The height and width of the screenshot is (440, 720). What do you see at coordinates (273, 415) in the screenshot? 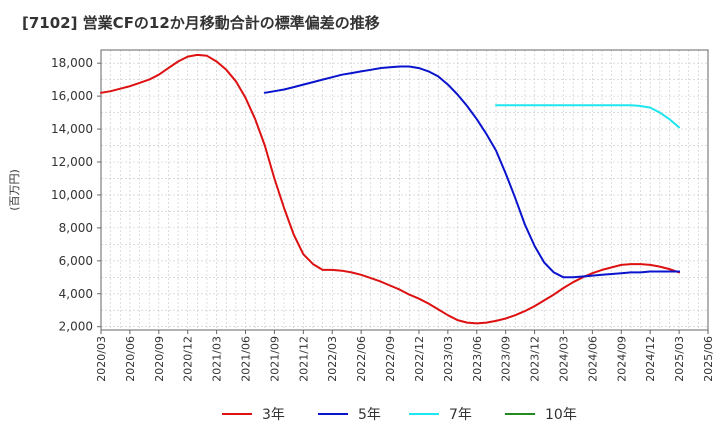
I see `legend-label-3年: 3年` at bounding box center [273, 415].